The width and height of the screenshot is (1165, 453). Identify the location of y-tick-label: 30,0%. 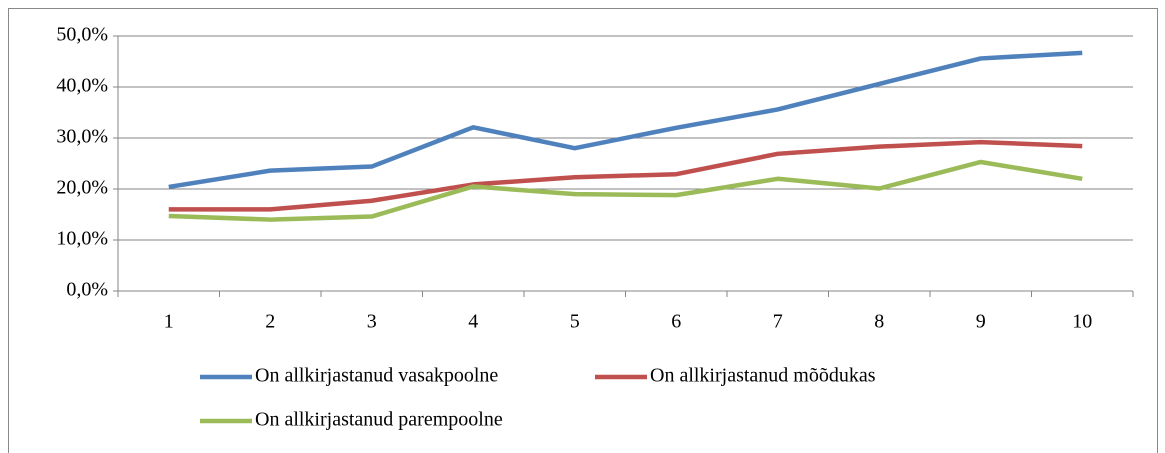
(82, 137).